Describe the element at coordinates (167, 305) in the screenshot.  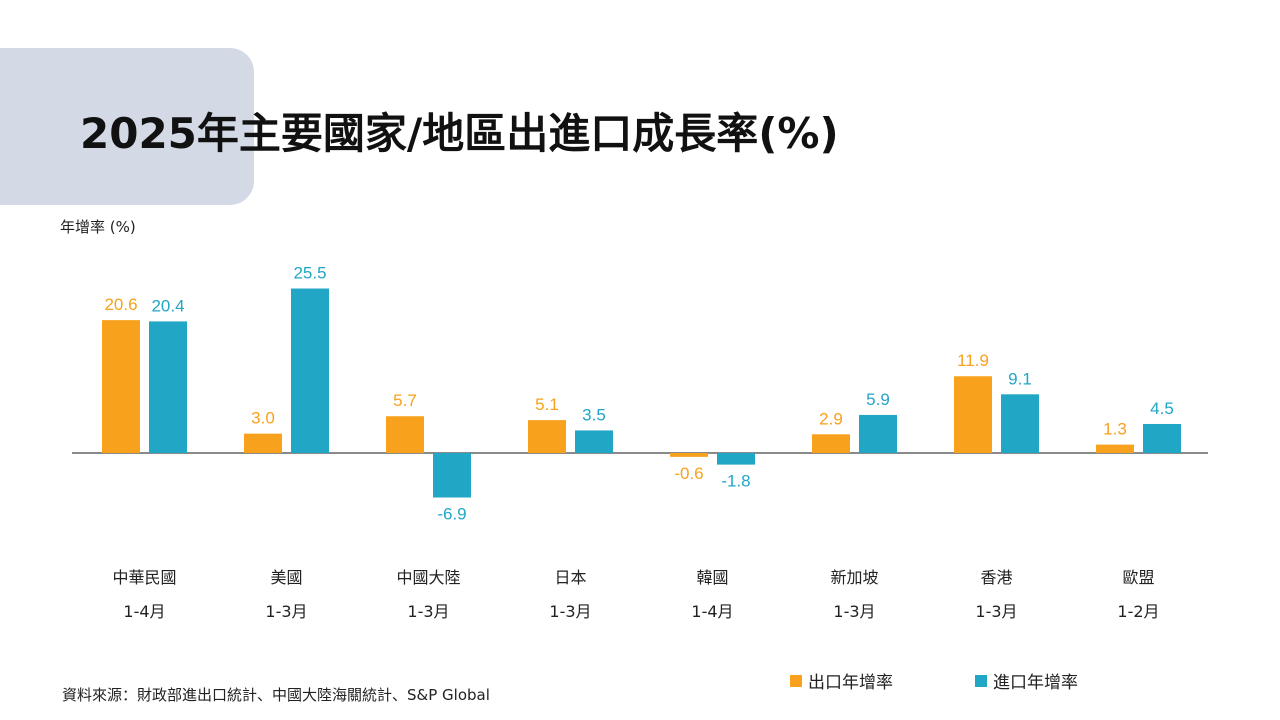
I see `value-label-import-0: 20.4` at that location.